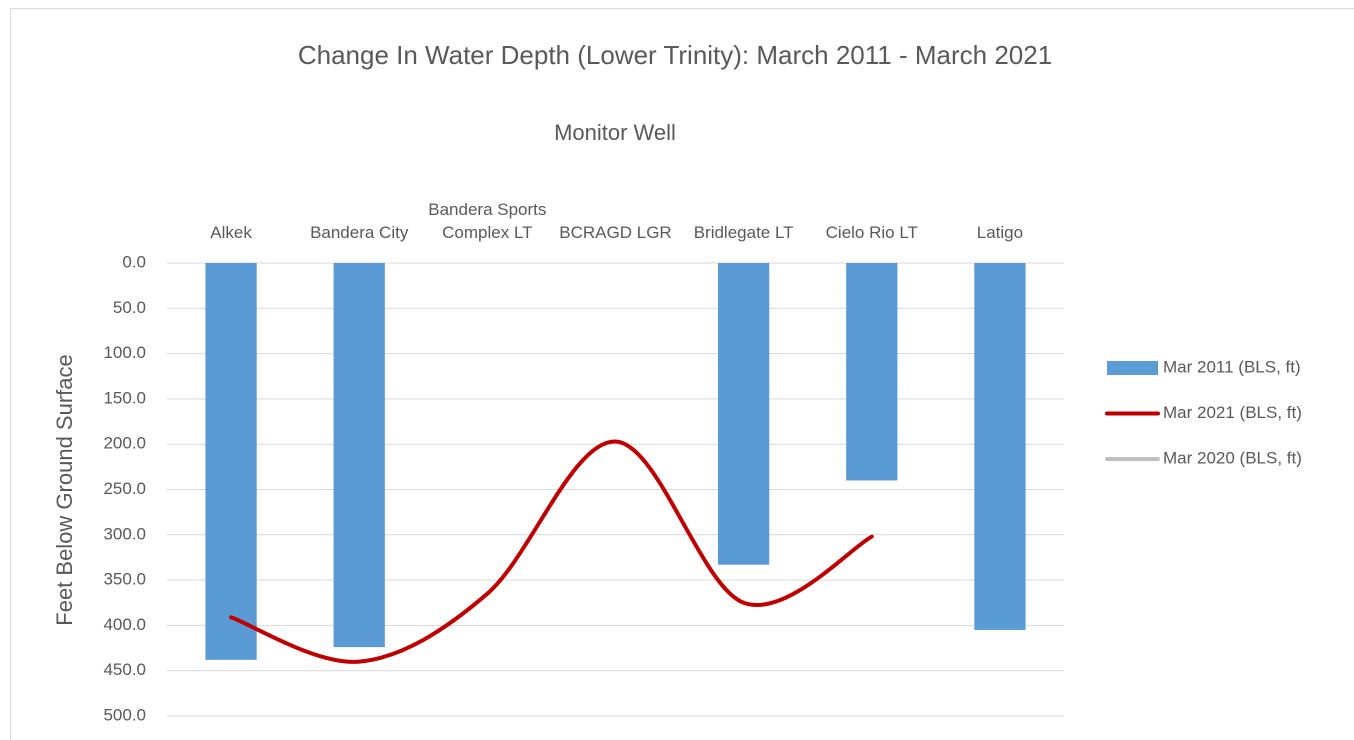  I want to click on legend-label: Mar 2011 (BLS, ft), so click(1232, 366).